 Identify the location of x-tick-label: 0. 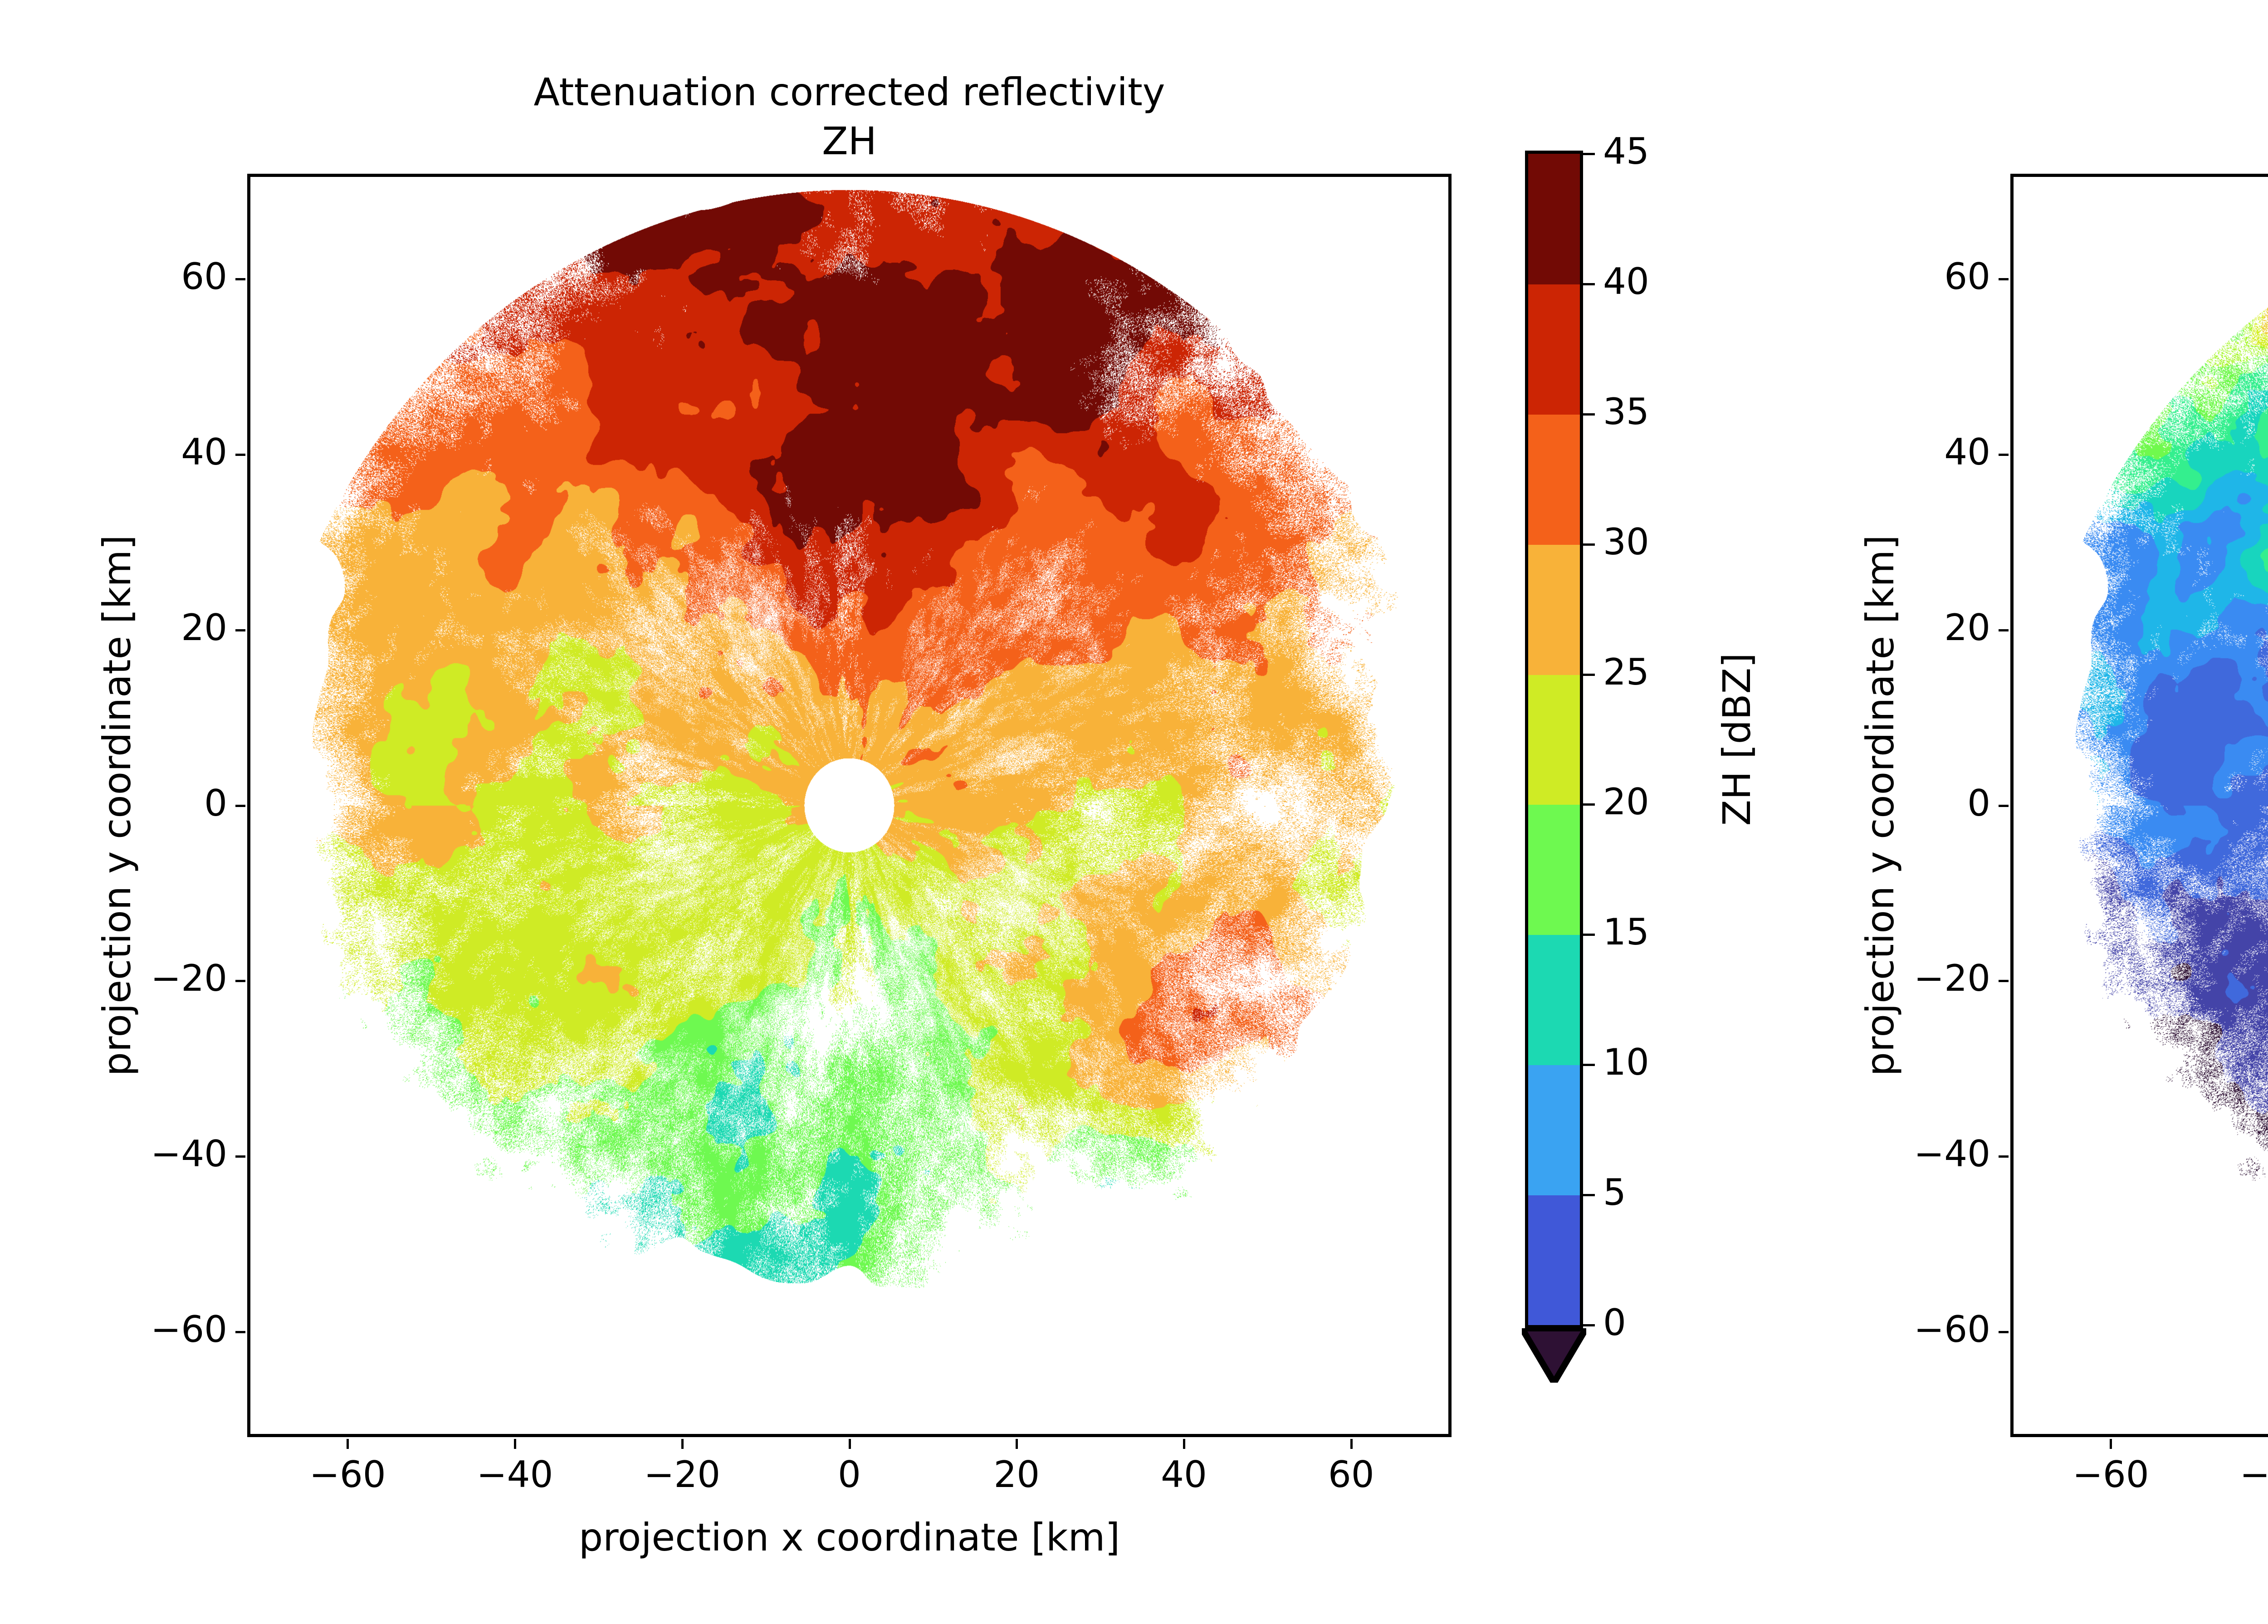
(849, 1474).